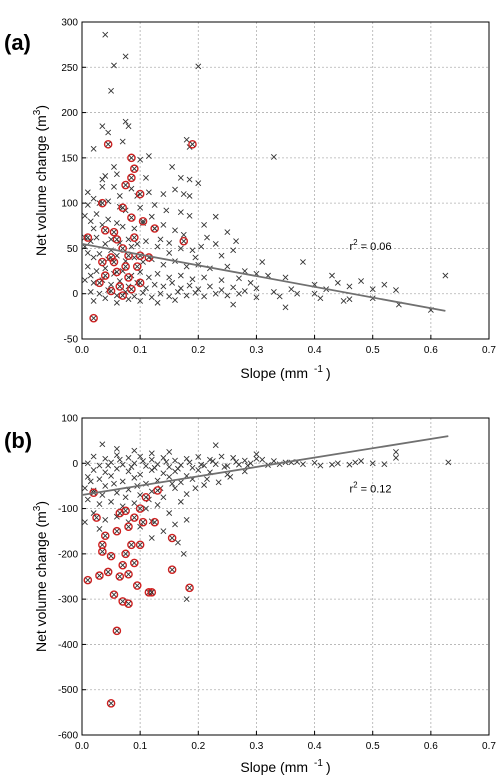  What do you see at coordinates (82, 746) in the screenshot?
I see `x-tick-label: 0.0` at bounding box center [82, 746].